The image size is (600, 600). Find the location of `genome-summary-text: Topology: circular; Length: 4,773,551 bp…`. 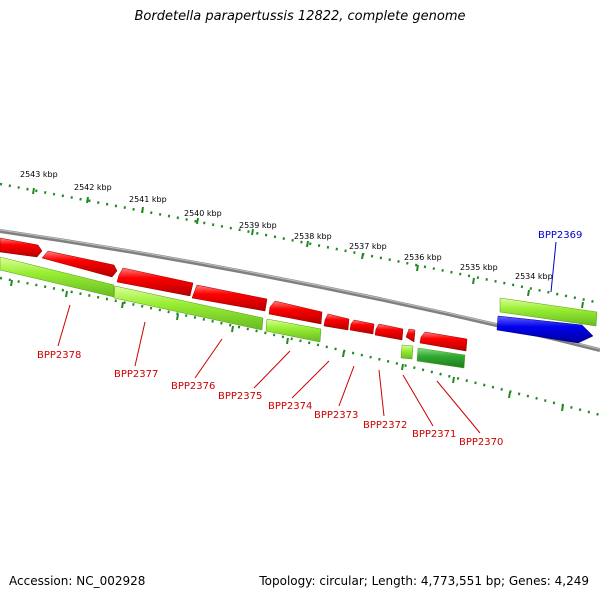

genome-summary-text: Topology: circular; Length: 4,773,551 bp… is located at coordinates (424, 581).